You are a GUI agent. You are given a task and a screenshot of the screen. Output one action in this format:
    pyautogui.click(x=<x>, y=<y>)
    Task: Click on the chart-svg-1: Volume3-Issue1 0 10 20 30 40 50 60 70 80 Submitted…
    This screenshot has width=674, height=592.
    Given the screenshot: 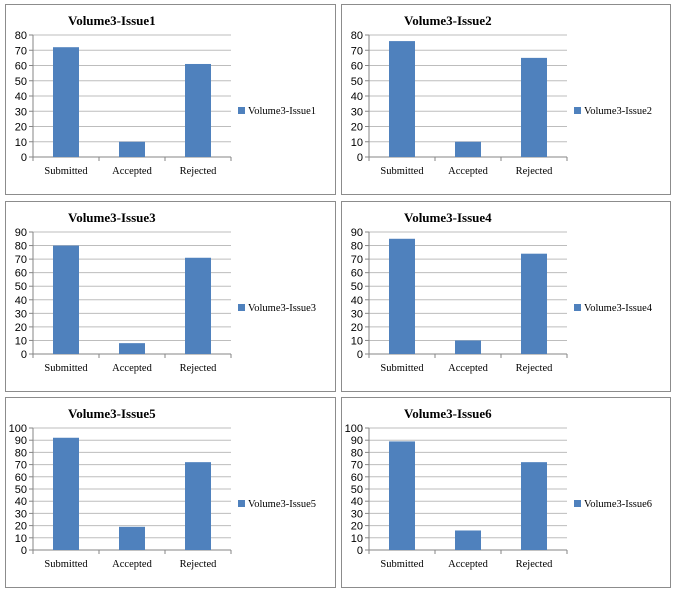 What is the action you would take?
    pyautogui.click(x=165, y=95)
    